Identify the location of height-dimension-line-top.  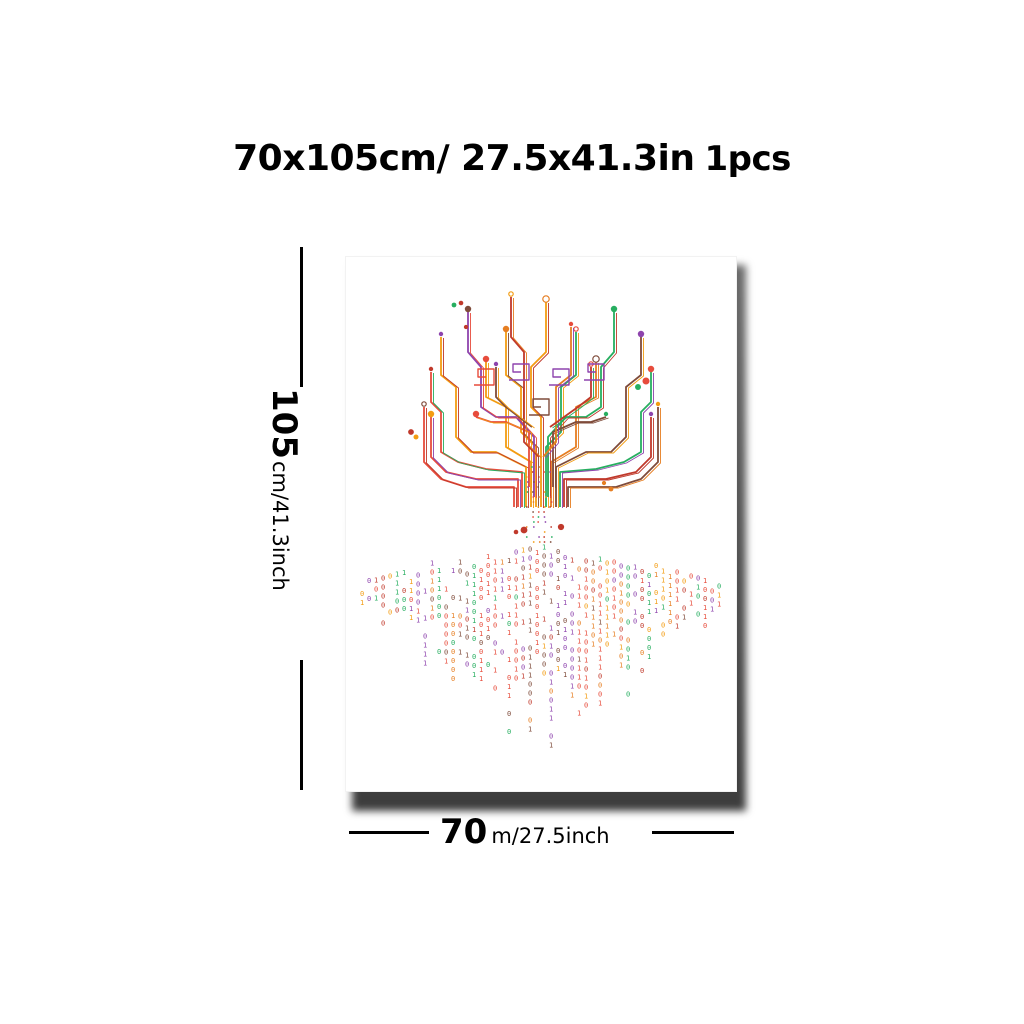
(301, 317).